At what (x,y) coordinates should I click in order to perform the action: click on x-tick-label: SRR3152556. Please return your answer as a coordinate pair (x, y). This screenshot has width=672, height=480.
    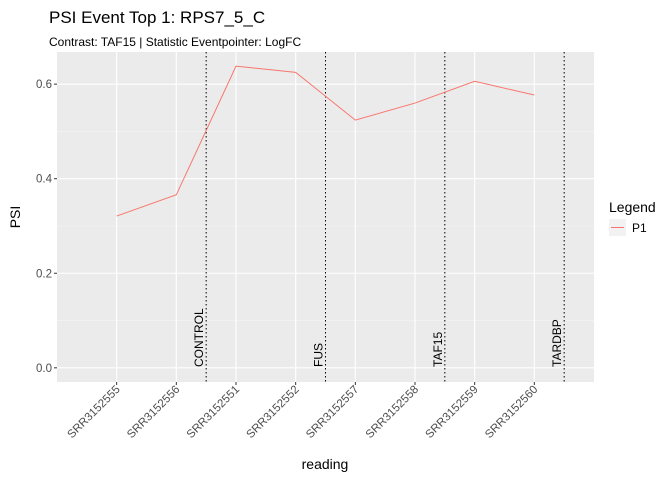
    Looking at the image, I should click on (153, 412).